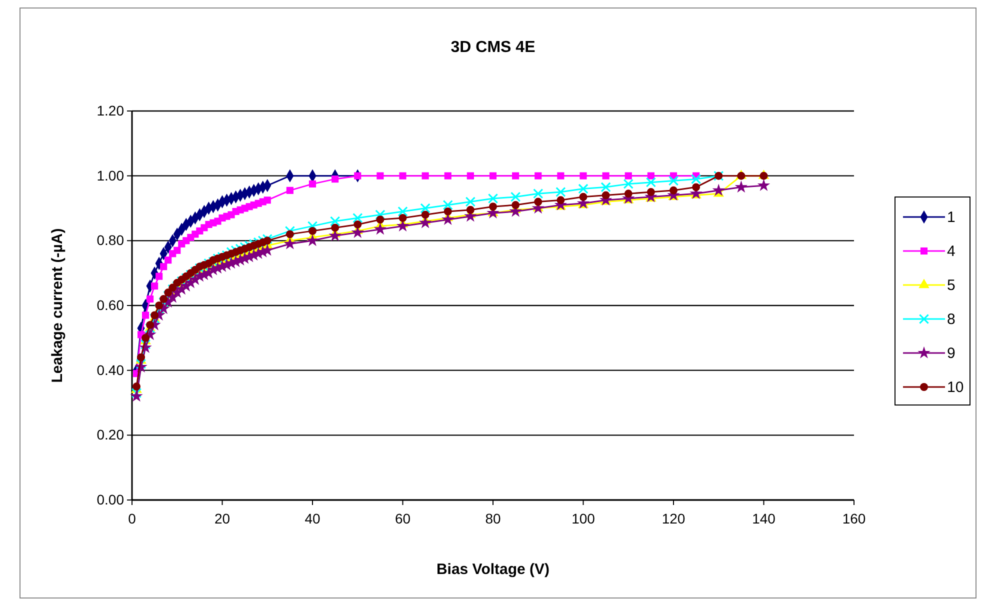 The height and width of the screenshot is (605, 983). Describe the element at coordinates (222, 518) in the screenshot. I see `x-tick-label: 20` at that location.